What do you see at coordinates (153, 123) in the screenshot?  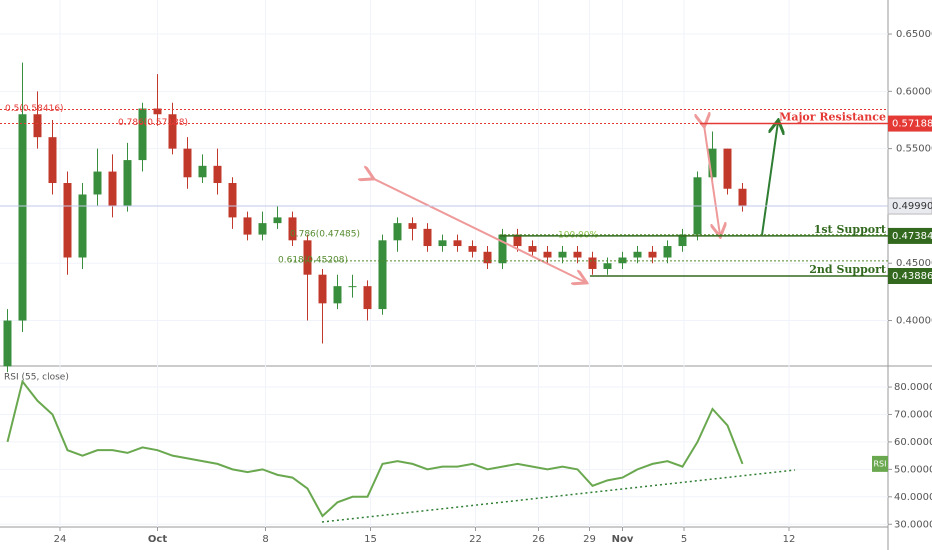 I see `fib-label: 0.786(0.57188)` at bounding box center [153, 123].